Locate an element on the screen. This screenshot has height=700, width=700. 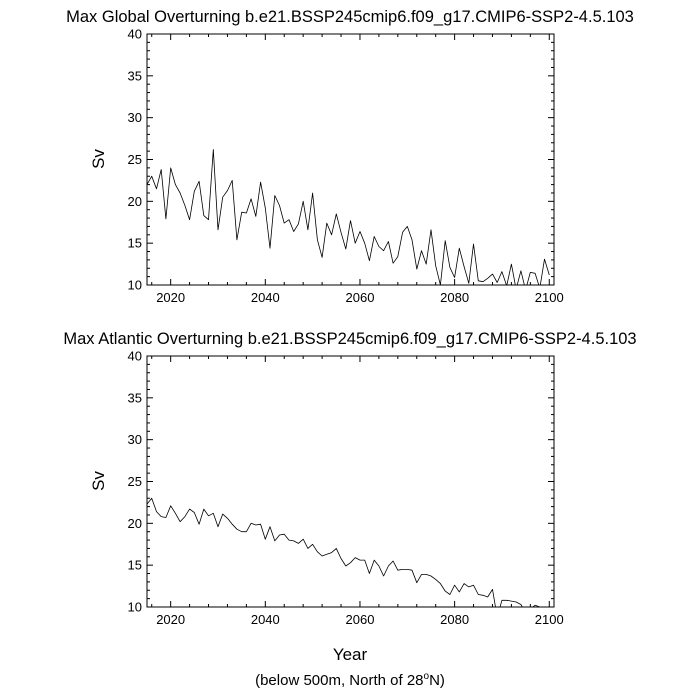
footnote-prefix: (below 500m, North of 28 is located at coordinates (339, 680).